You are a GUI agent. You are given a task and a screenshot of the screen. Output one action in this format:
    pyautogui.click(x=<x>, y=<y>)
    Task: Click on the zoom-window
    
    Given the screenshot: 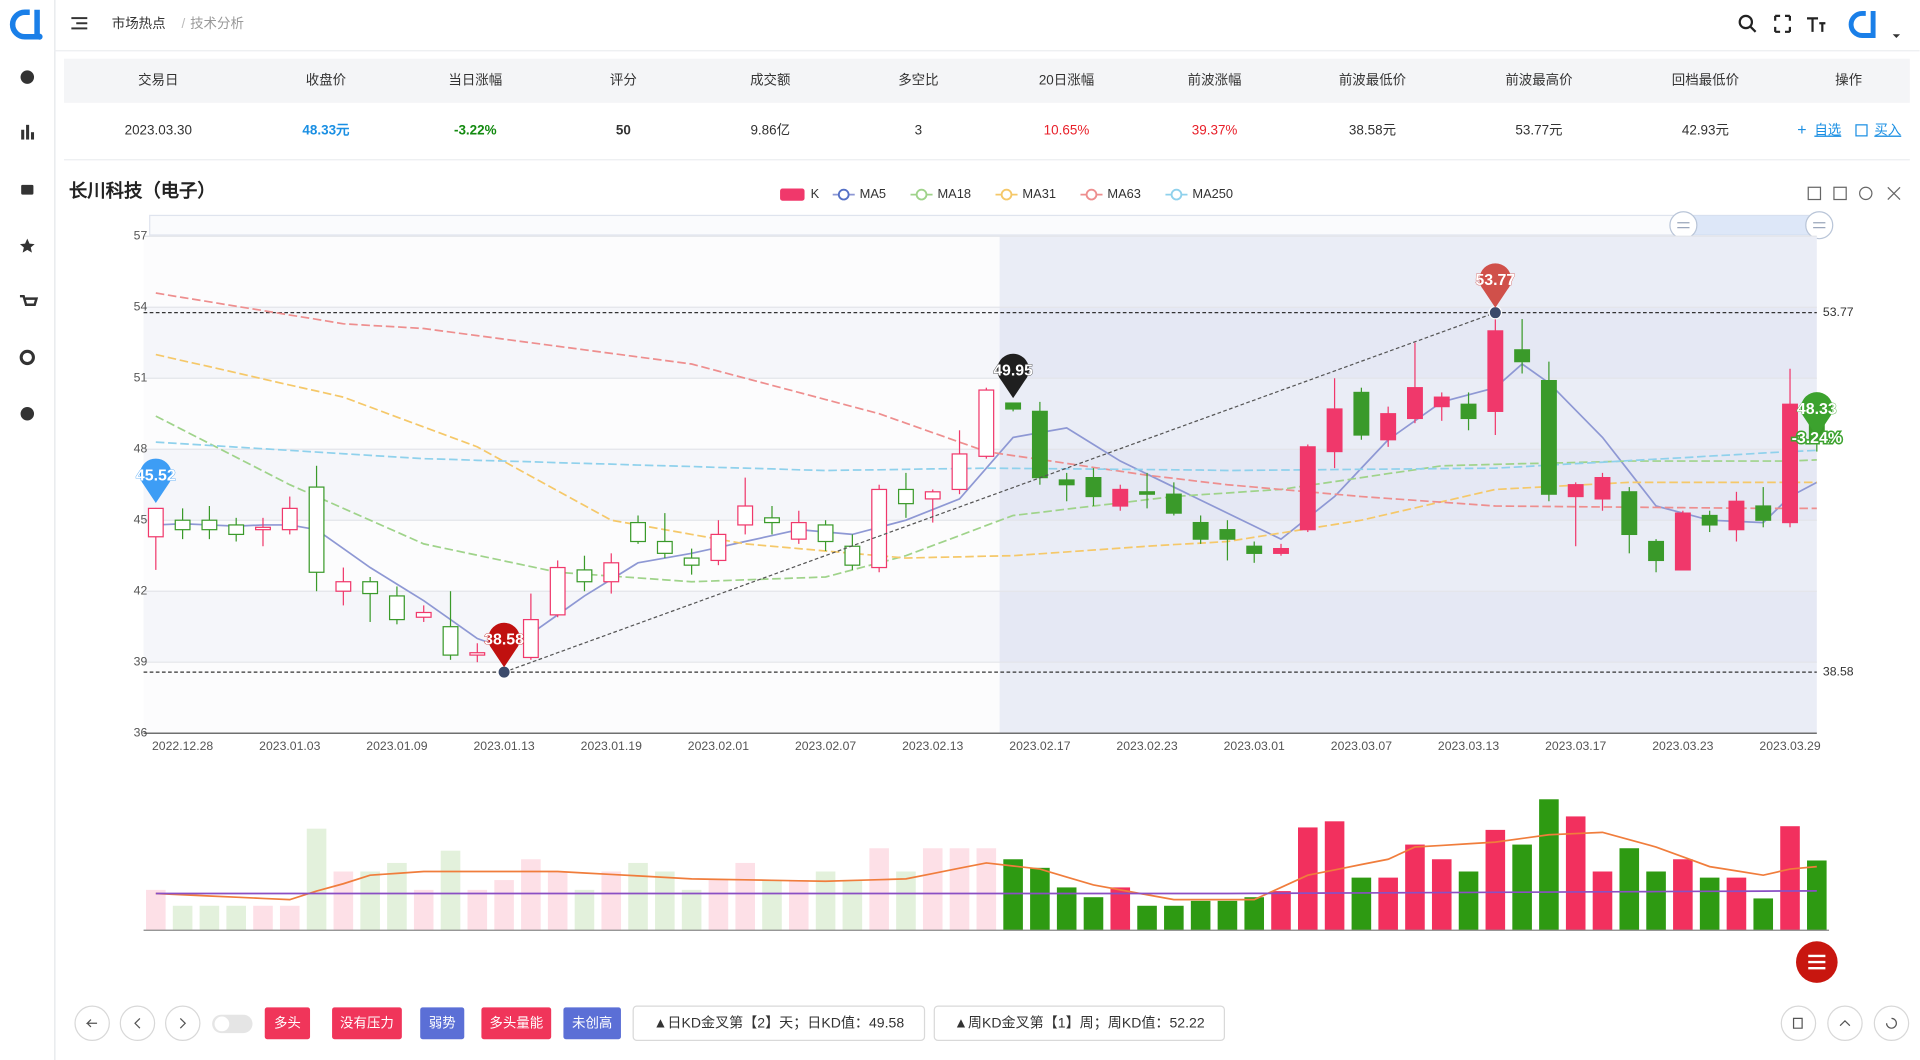 What is the action you would take?
    pyautogui.click(x=1751, y=225)
    